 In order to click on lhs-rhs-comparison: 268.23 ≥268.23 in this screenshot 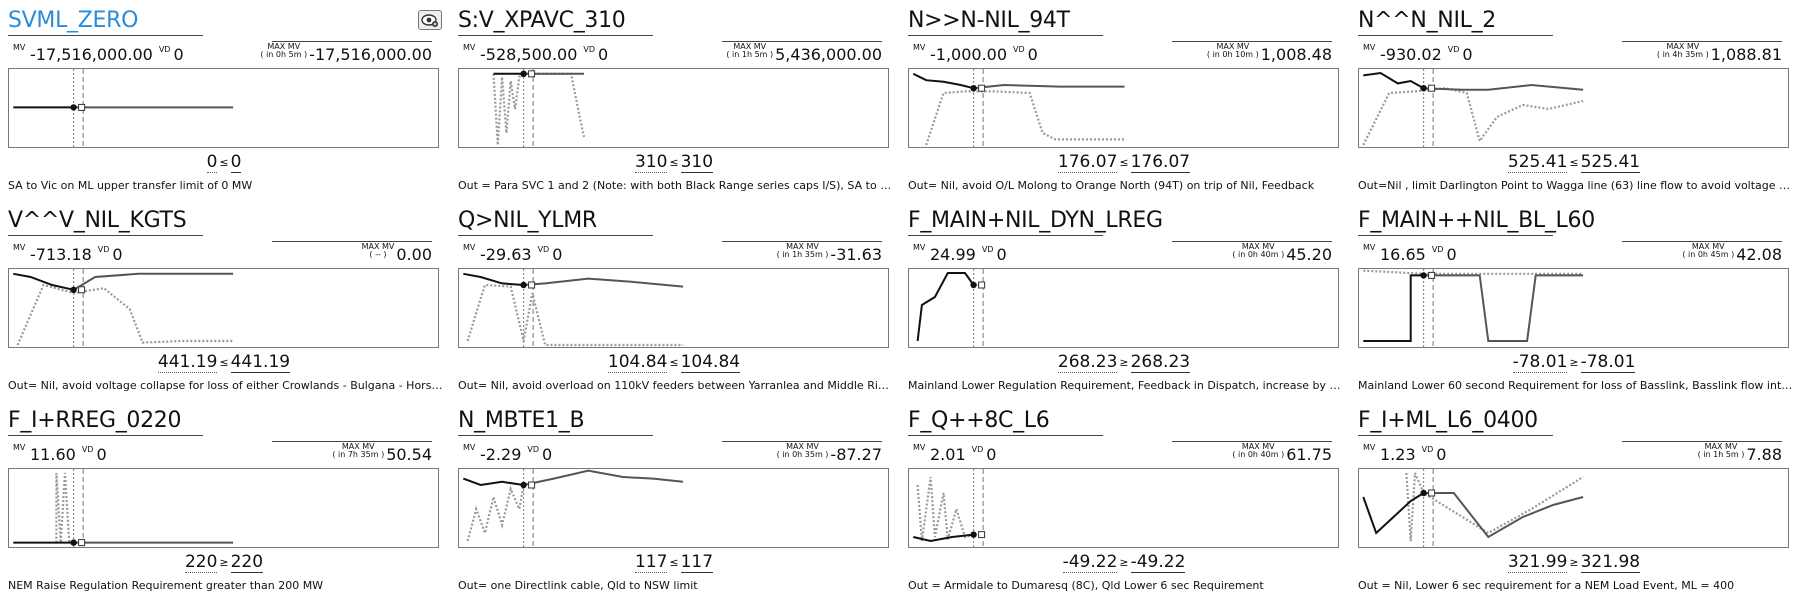, I will do `click(1124, 362)`.